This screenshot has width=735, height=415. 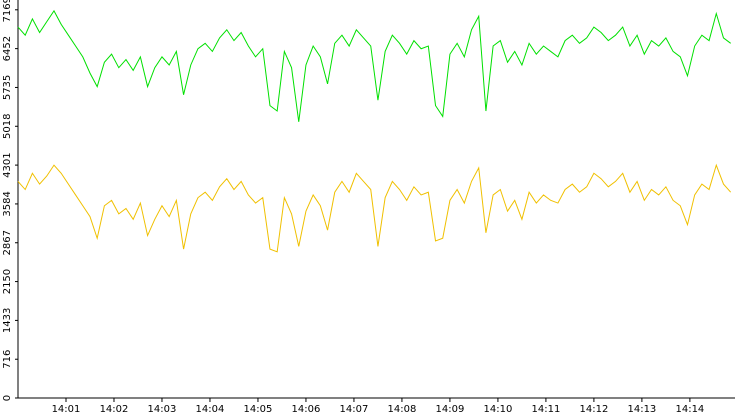 What do you see at coordinates (306, 409) in the screenshot?
I see `x-tick-label: 14:06` at bounding box center [306, 409].